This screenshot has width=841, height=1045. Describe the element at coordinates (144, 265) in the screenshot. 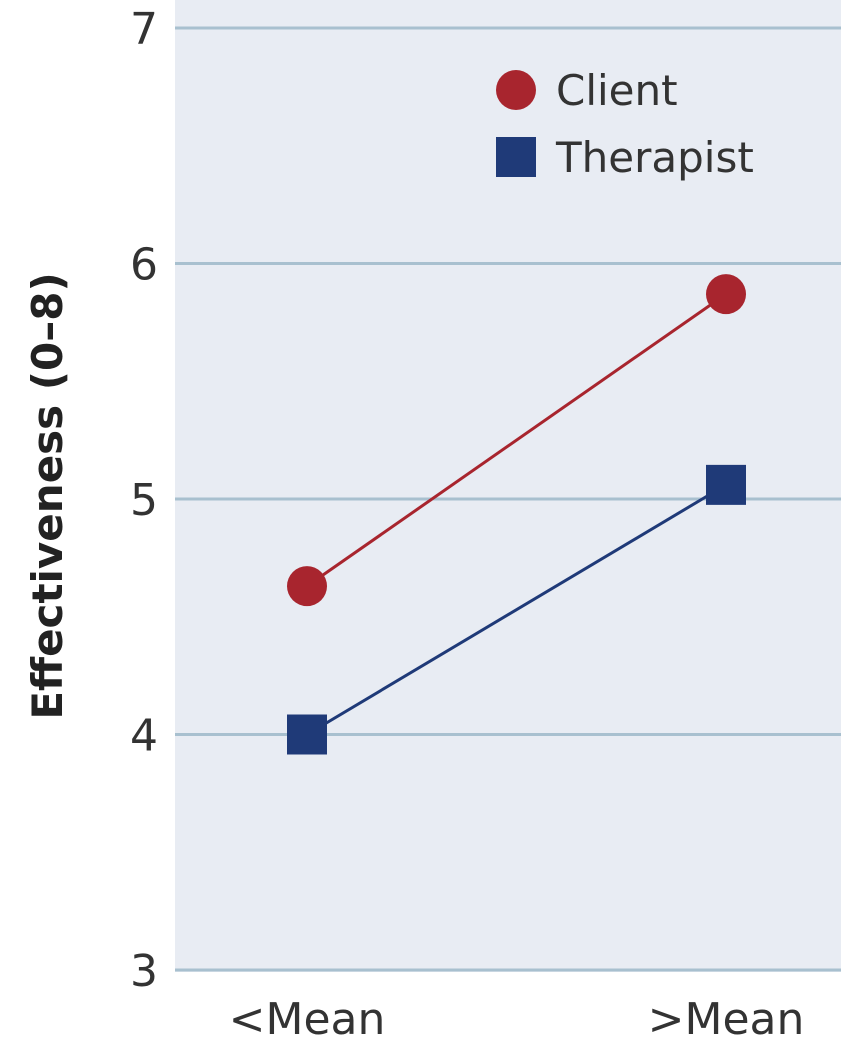

I see `y-tick-label: 6` at that location.